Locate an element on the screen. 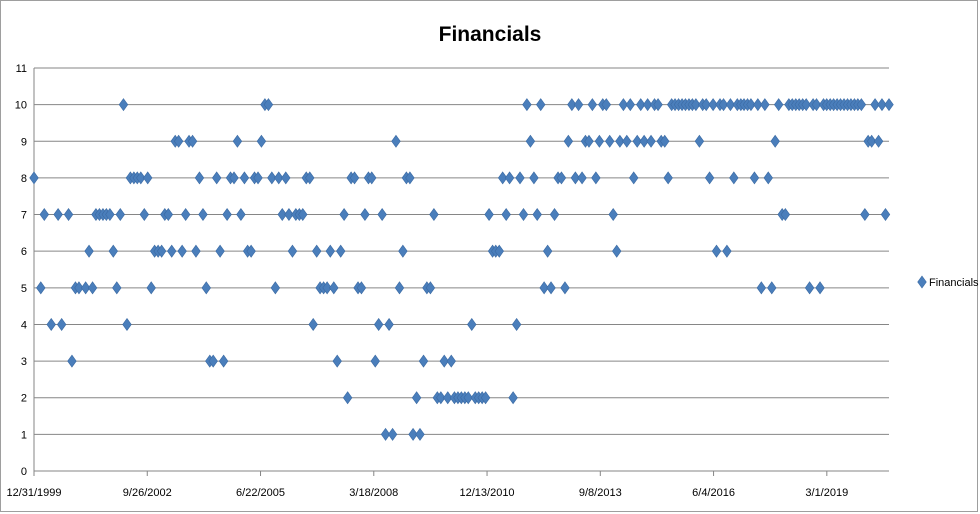 The width and height of the screenshot is (980, 514). y-tick-label: 10 is located at coordinates (21, 106).